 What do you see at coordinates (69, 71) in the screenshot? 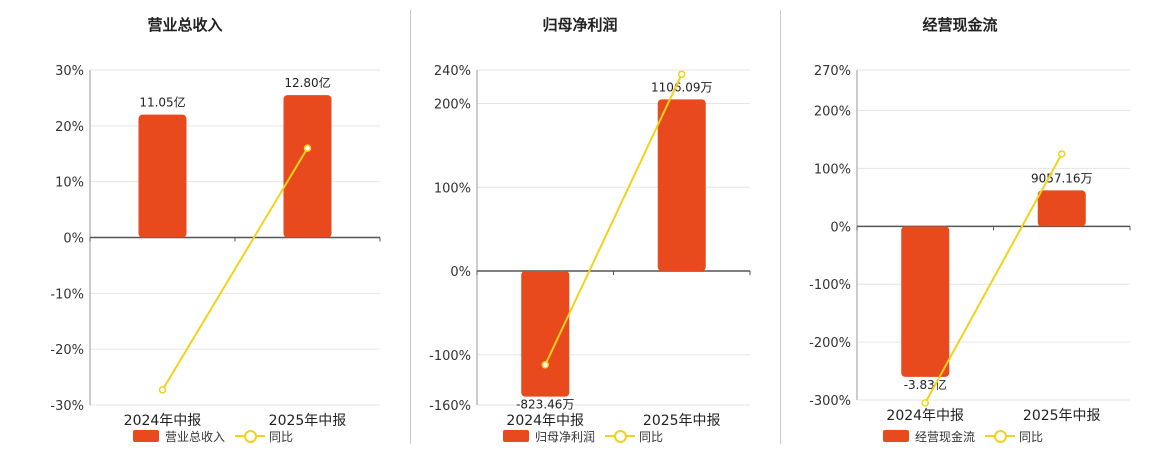
I see `y-tick-label: 30%` at bounding box center [69, 71].